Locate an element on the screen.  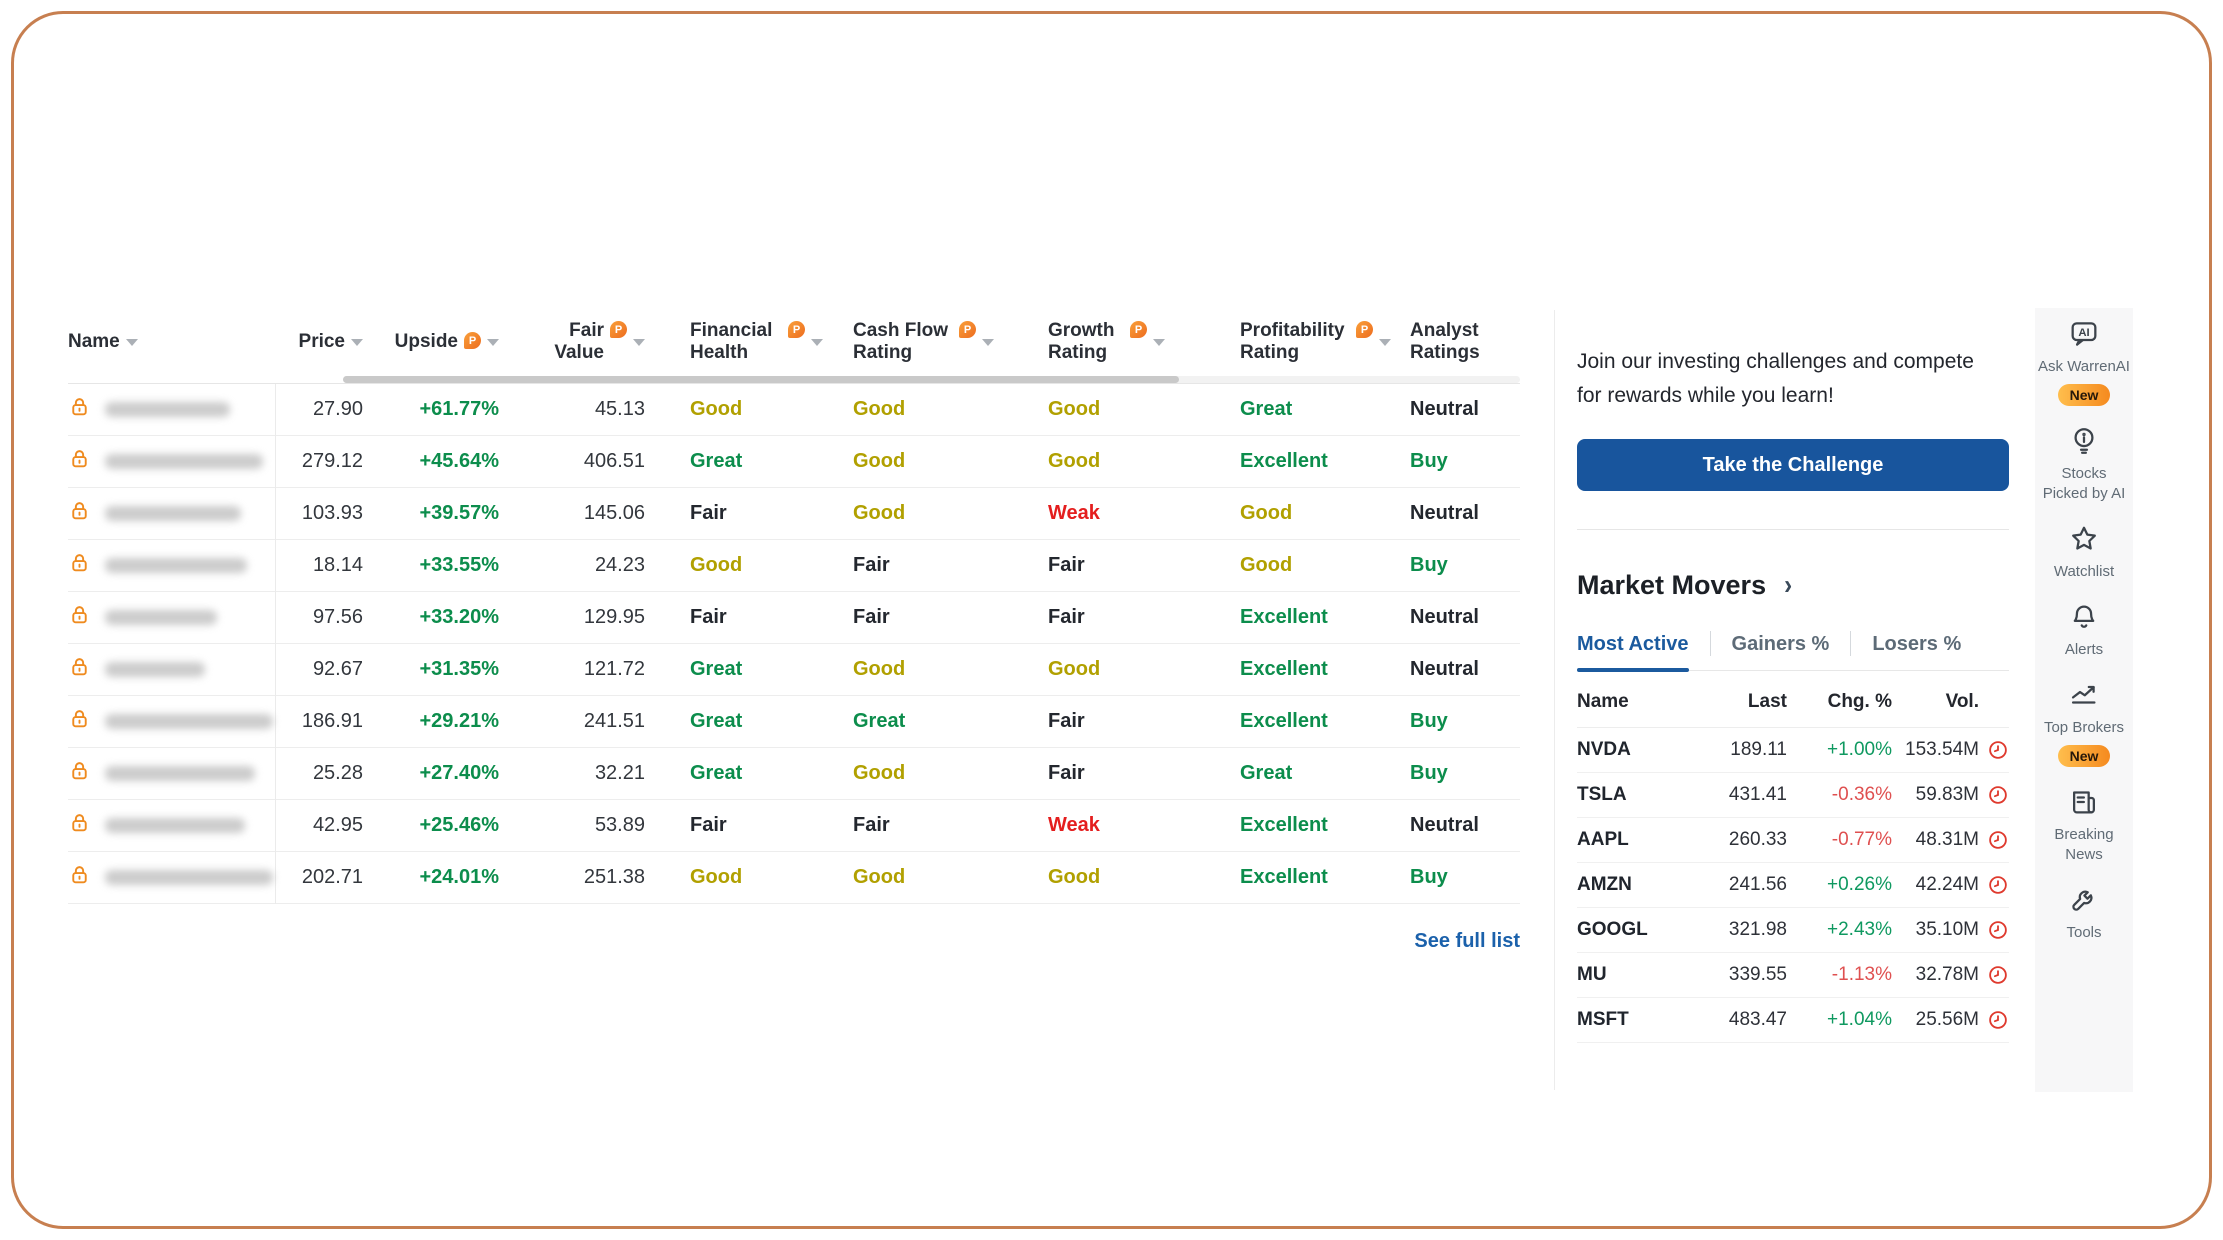
price-cell: 42.95 is located at coordinates (337, 825).